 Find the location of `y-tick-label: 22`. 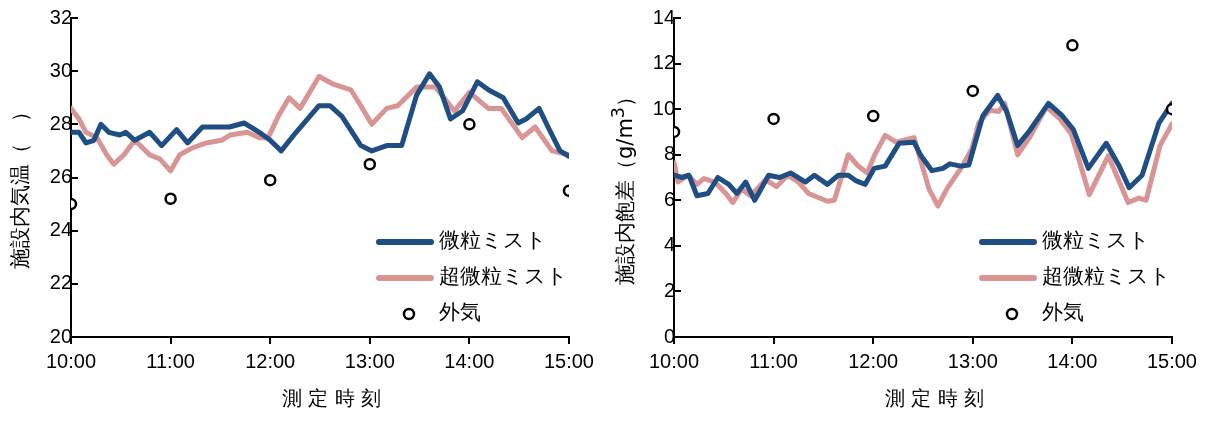

y-tick-label: 22 is located at coordinates (61, 282).